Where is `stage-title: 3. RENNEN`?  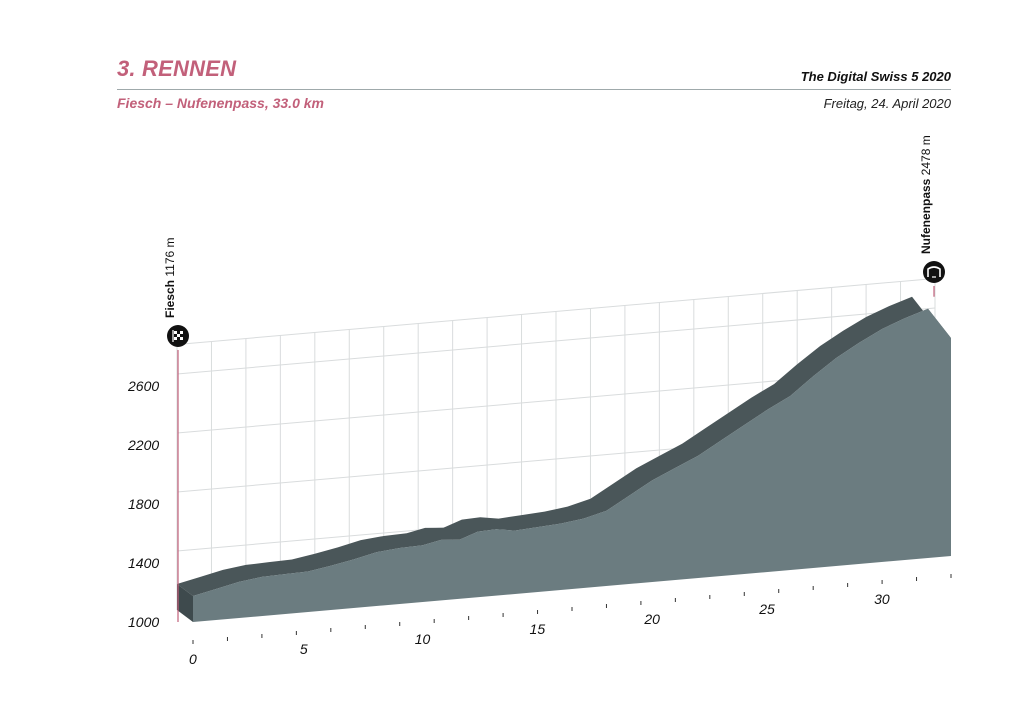
stage-title: 3. RENNEN is located at coordinates (177, 68).